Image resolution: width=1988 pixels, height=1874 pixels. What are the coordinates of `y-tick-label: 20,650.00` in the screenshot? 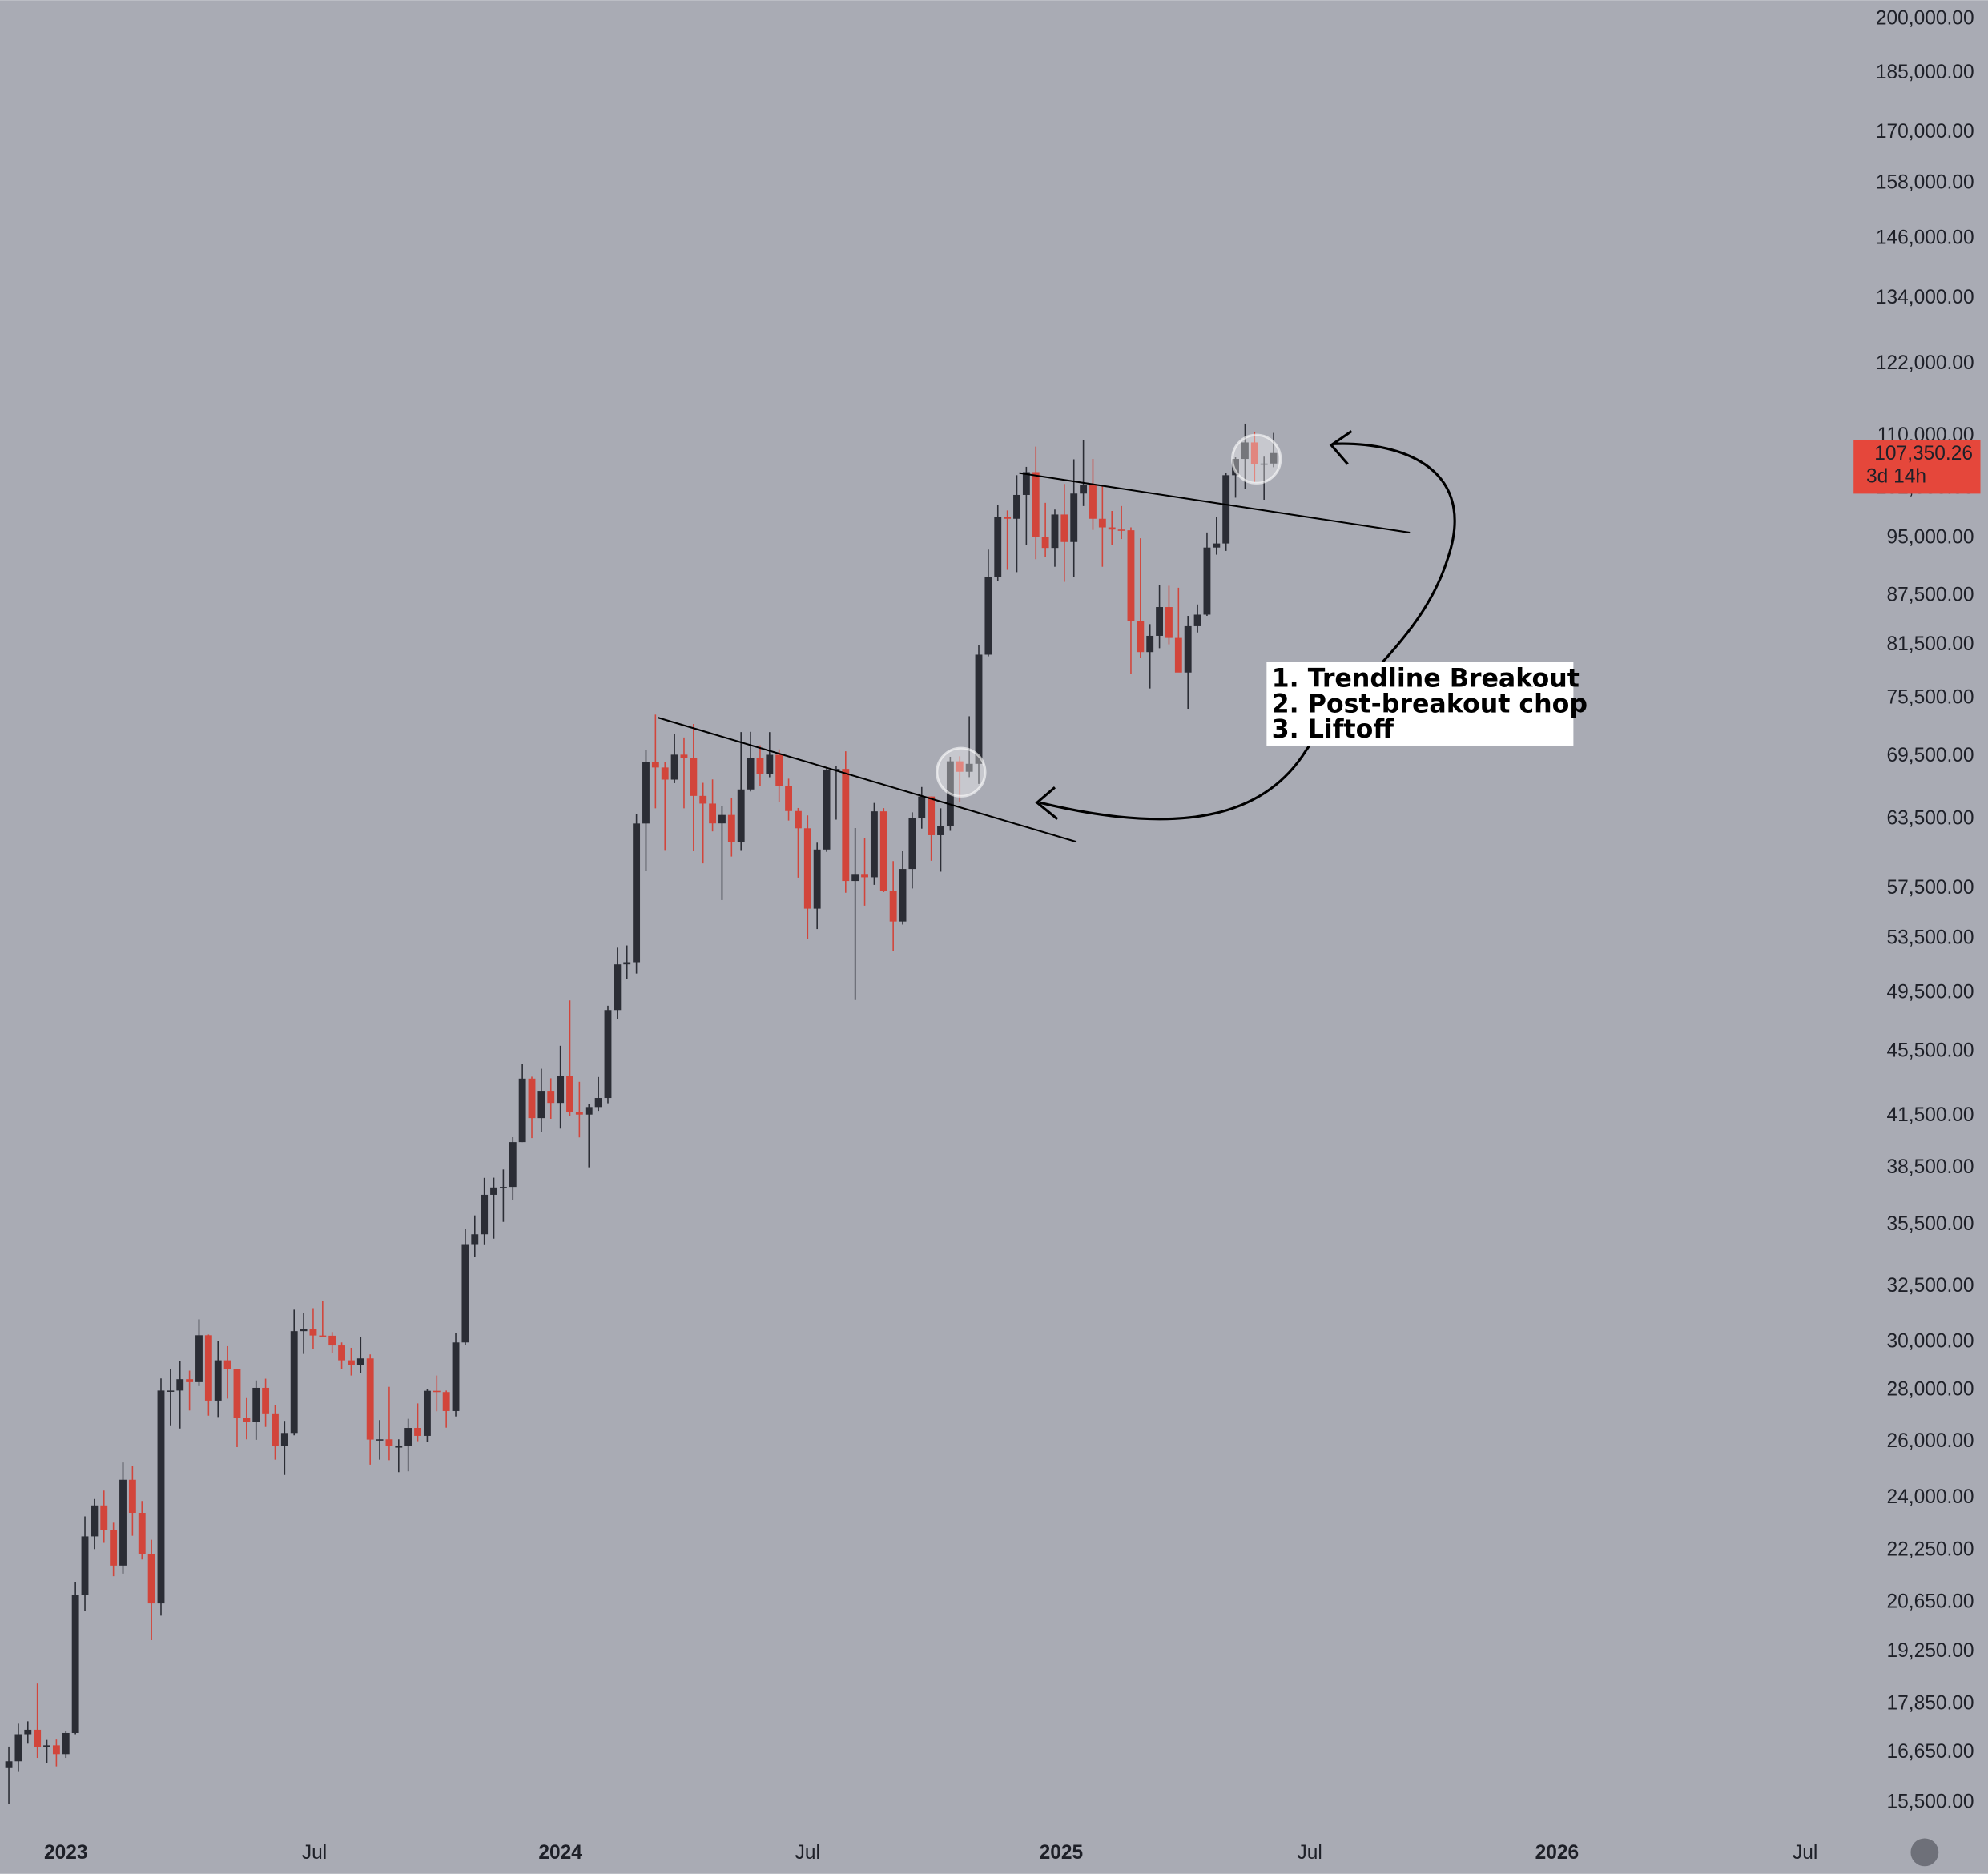 It's located at (1930, 1602).